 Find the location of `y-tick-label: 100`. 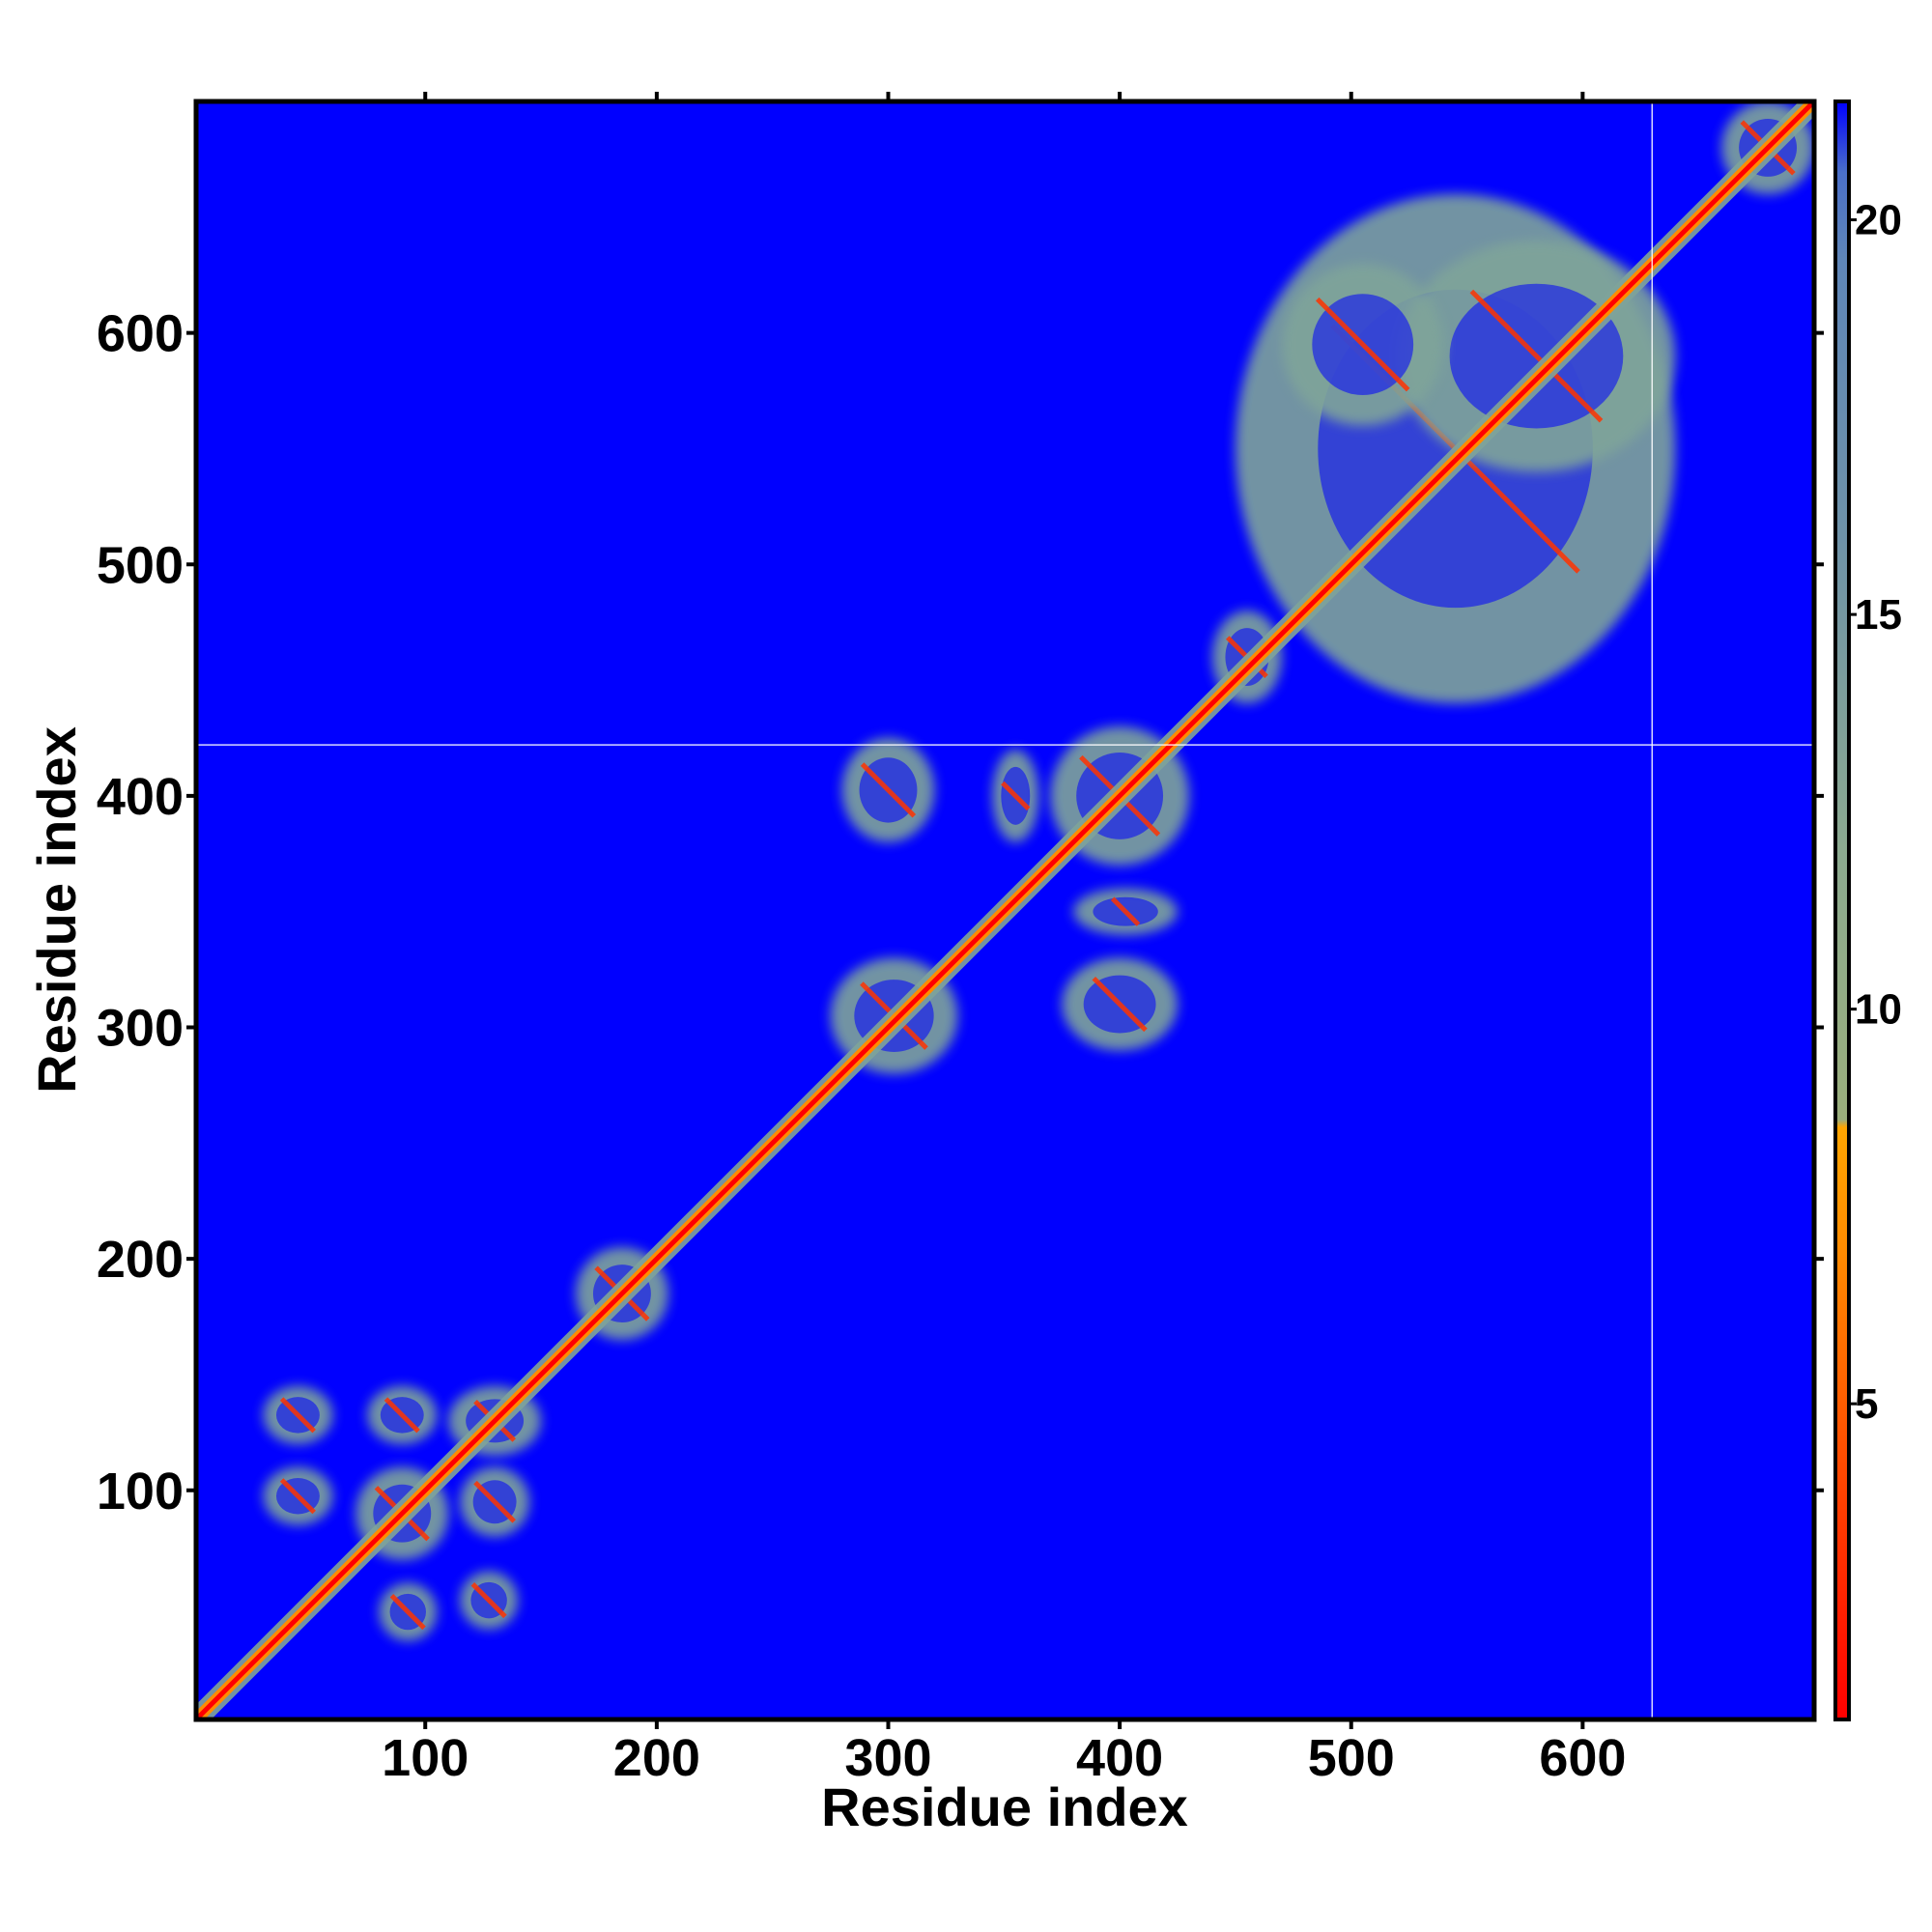

y-tick-label: 100 is located at coordinates (140, 1491).